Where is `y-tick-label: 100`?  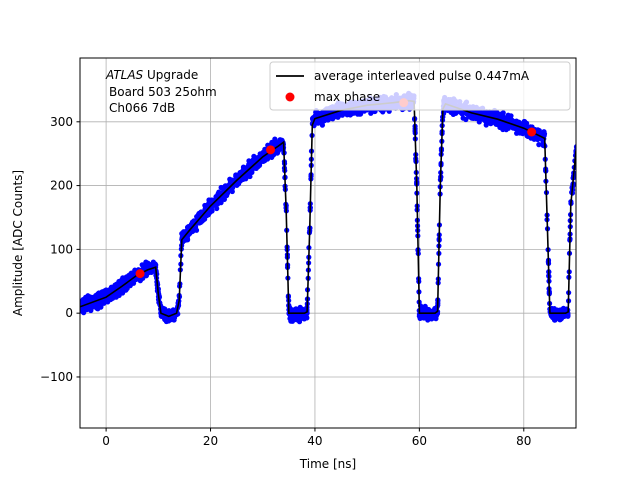
y-tick-label: 100 is located at coordinates (61, 249).